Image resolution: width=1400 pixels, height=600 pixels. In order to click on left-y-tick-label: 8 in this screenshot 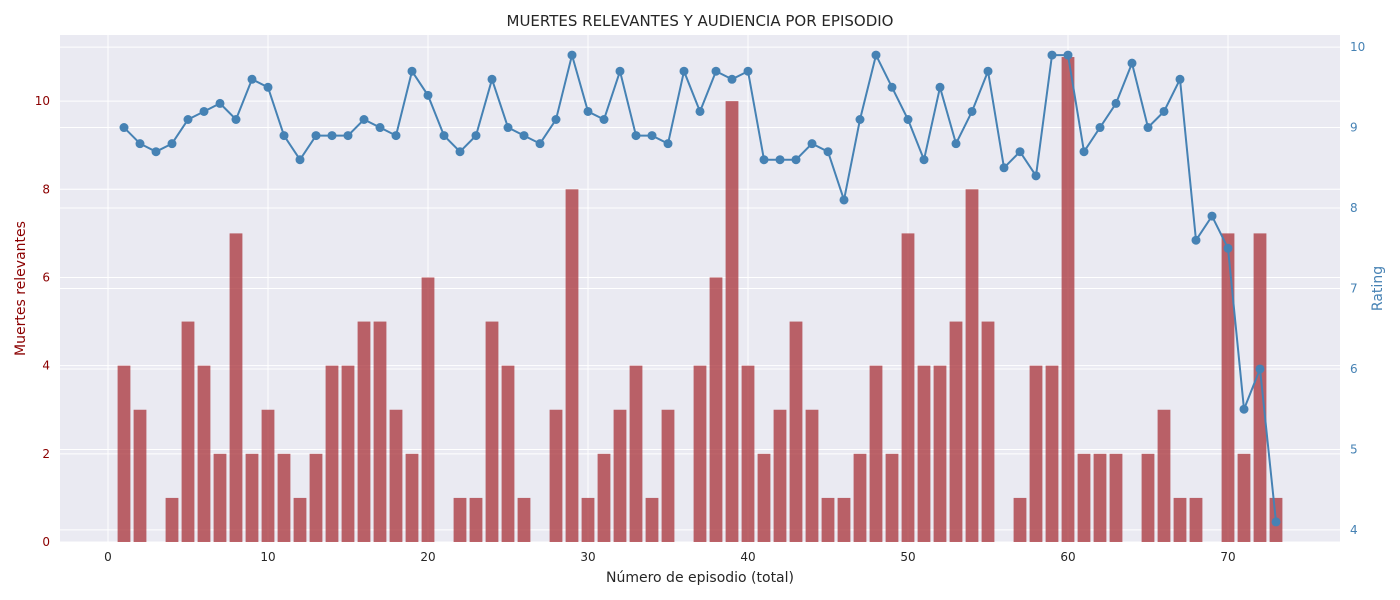, I will do `click(46, 189)`.